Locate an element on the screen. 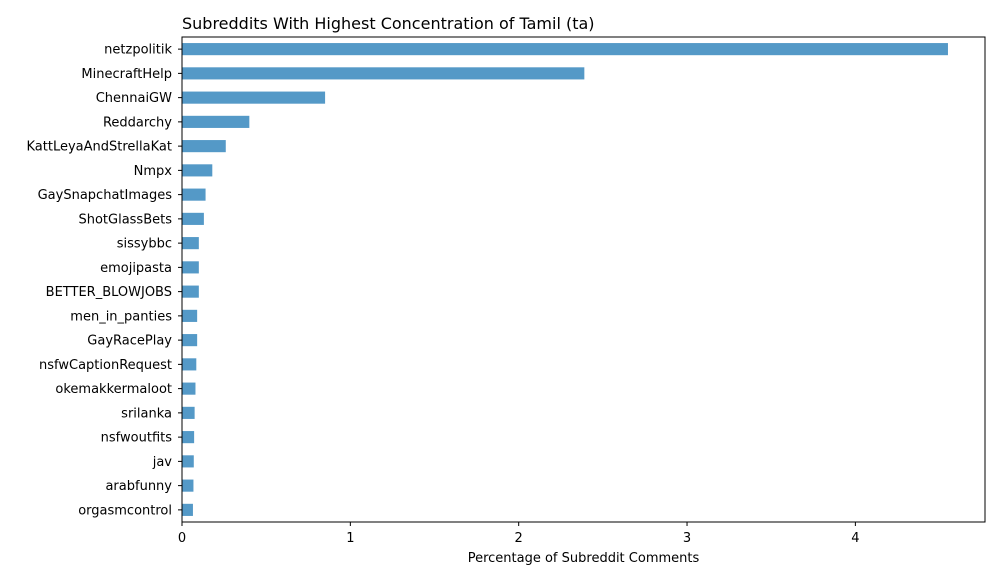  bar-okemakkermaloot is located at coordinates (189, 388).